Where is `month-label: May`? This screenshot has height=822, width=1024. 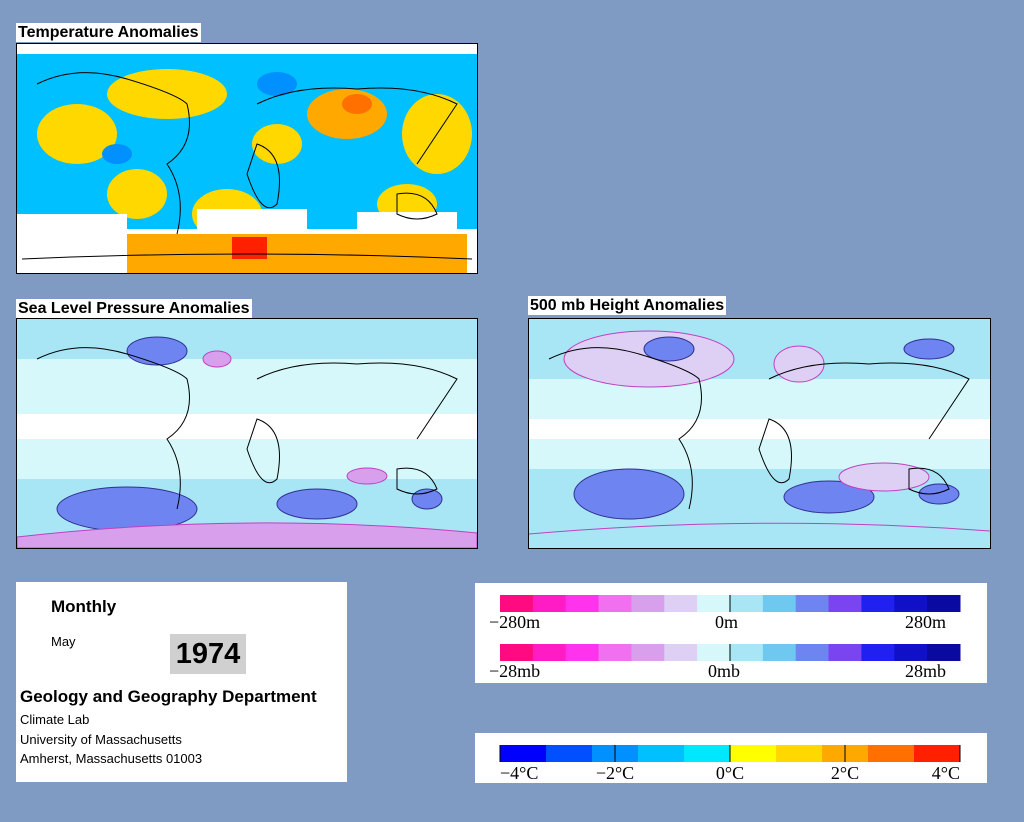
month-label: May is located at coordinates (63, 641).